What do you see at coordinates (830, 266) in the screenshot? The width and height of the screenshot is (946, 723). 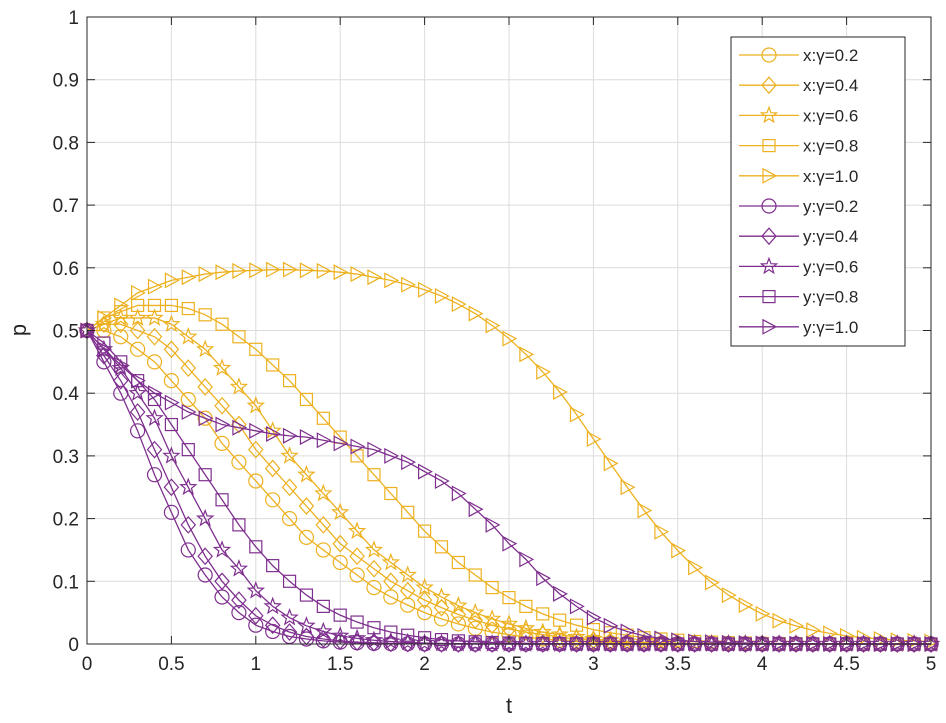 I see `legend-label: y:γ=0.6` at bounding box center [830, 266].